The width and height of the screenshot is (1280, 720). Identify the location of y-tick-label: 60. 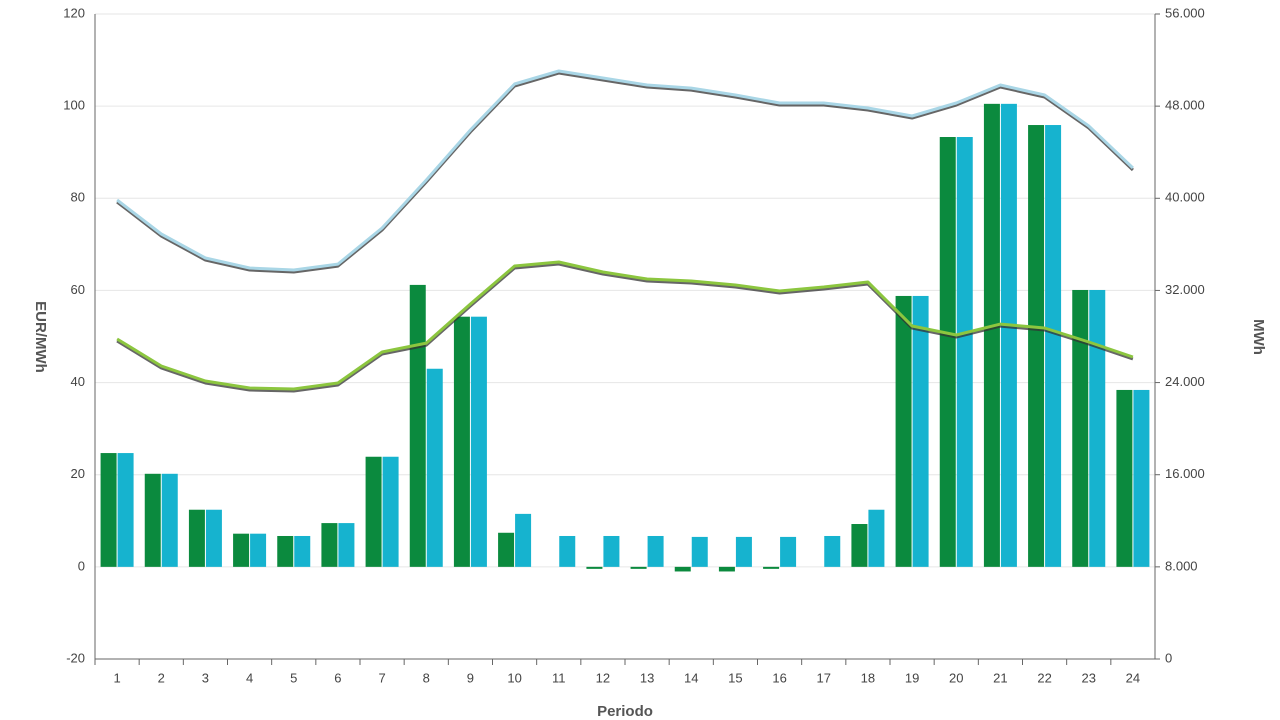
(78, 289).